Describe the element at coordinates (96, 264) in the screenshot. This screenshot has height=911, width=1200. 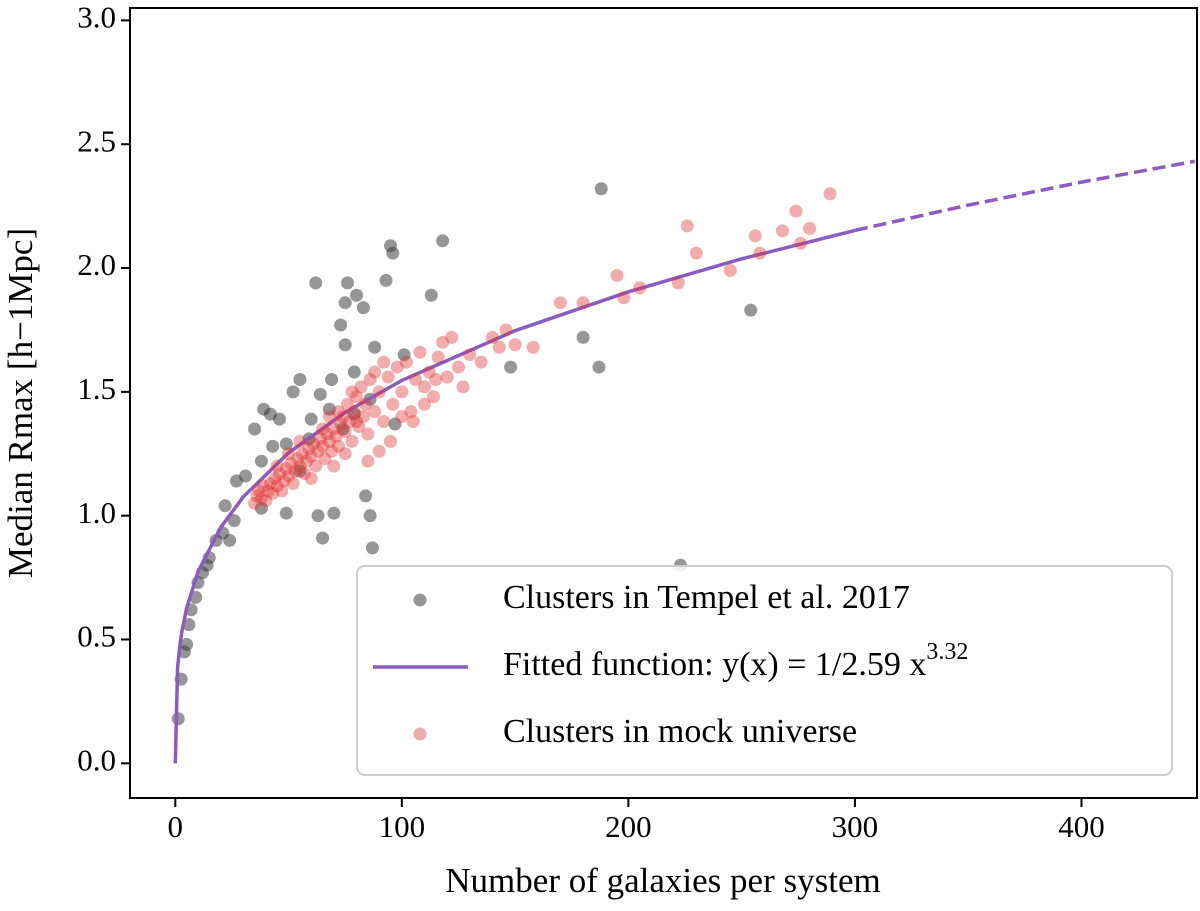
I see `y-tick-label: 2.0` at that location.